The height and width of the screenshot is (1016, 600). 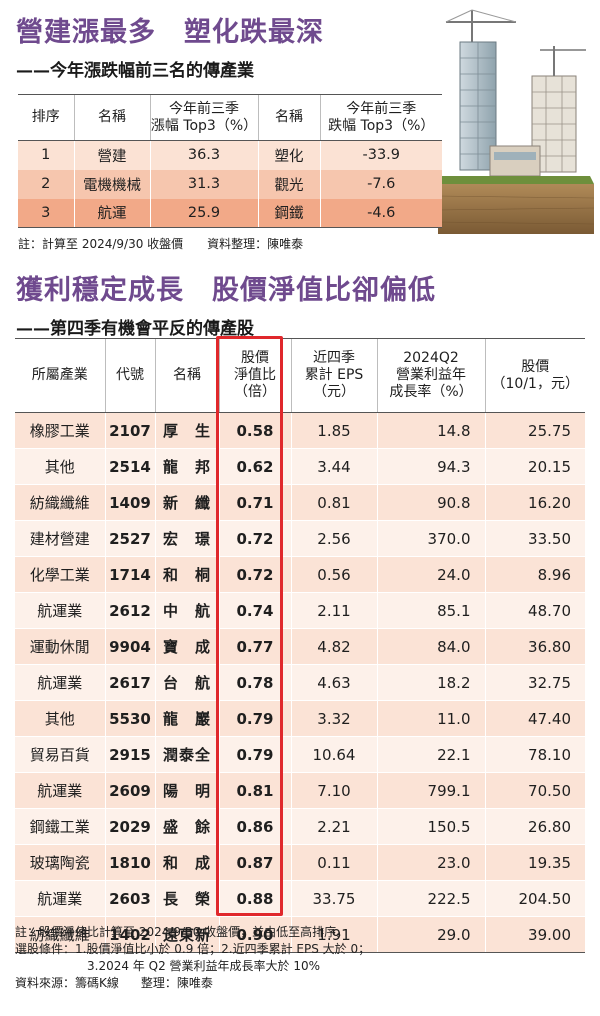 I want to click on growth-cell: 222.5, so click(x=430, y=898).